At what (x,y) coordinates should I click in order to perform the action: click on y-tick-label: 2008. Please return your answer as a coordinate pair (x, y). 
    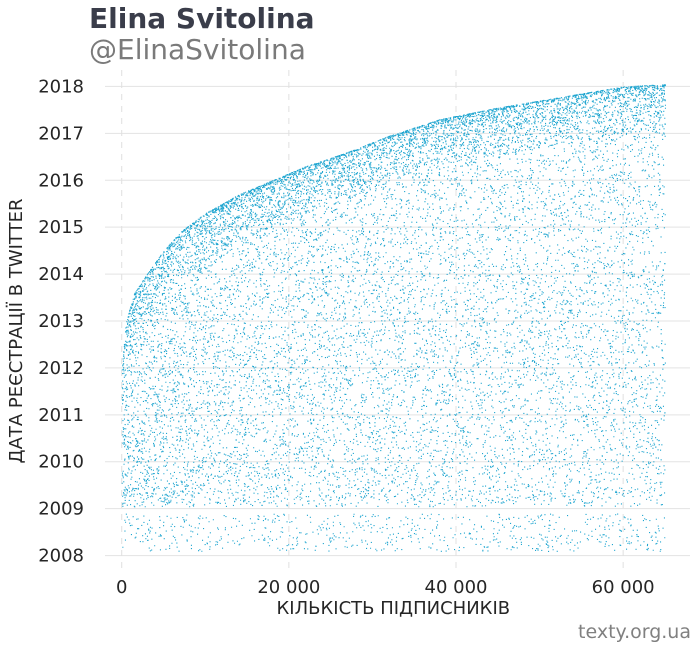
    Looking at the image, I should click on (61, 556).